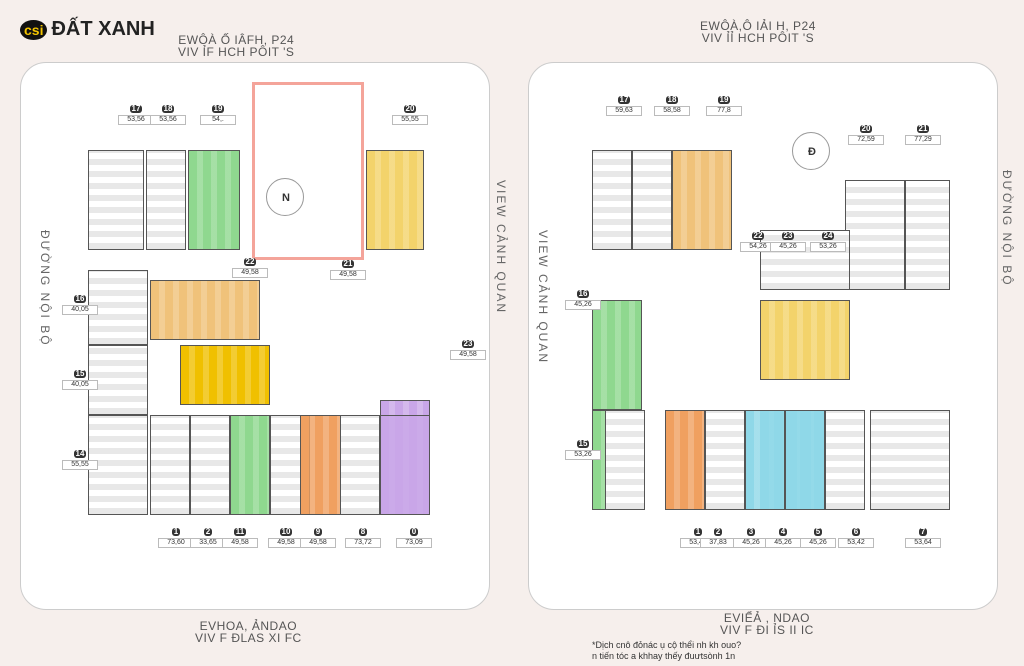 This screenshot has height=666, width=1024. I want to click on unit-label: 4 45,26, so click(783, 538).